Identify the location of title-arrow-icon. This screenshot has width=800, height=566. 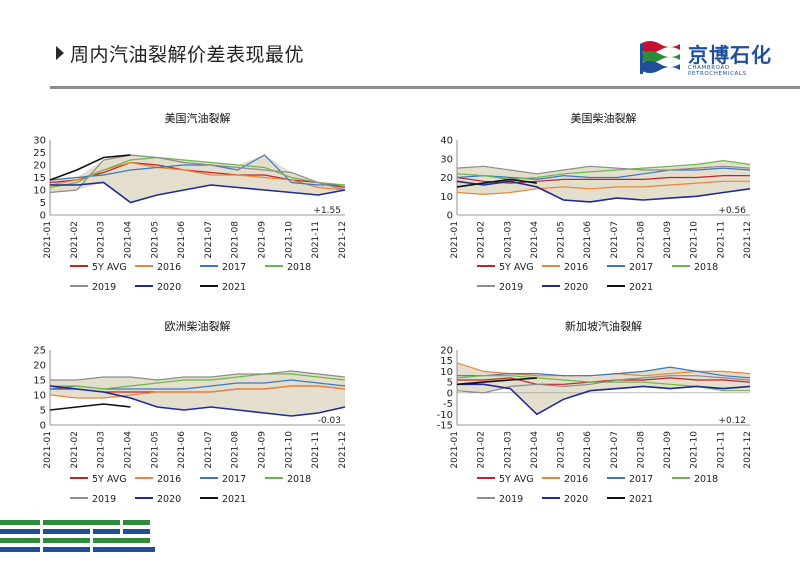
(60, 53).